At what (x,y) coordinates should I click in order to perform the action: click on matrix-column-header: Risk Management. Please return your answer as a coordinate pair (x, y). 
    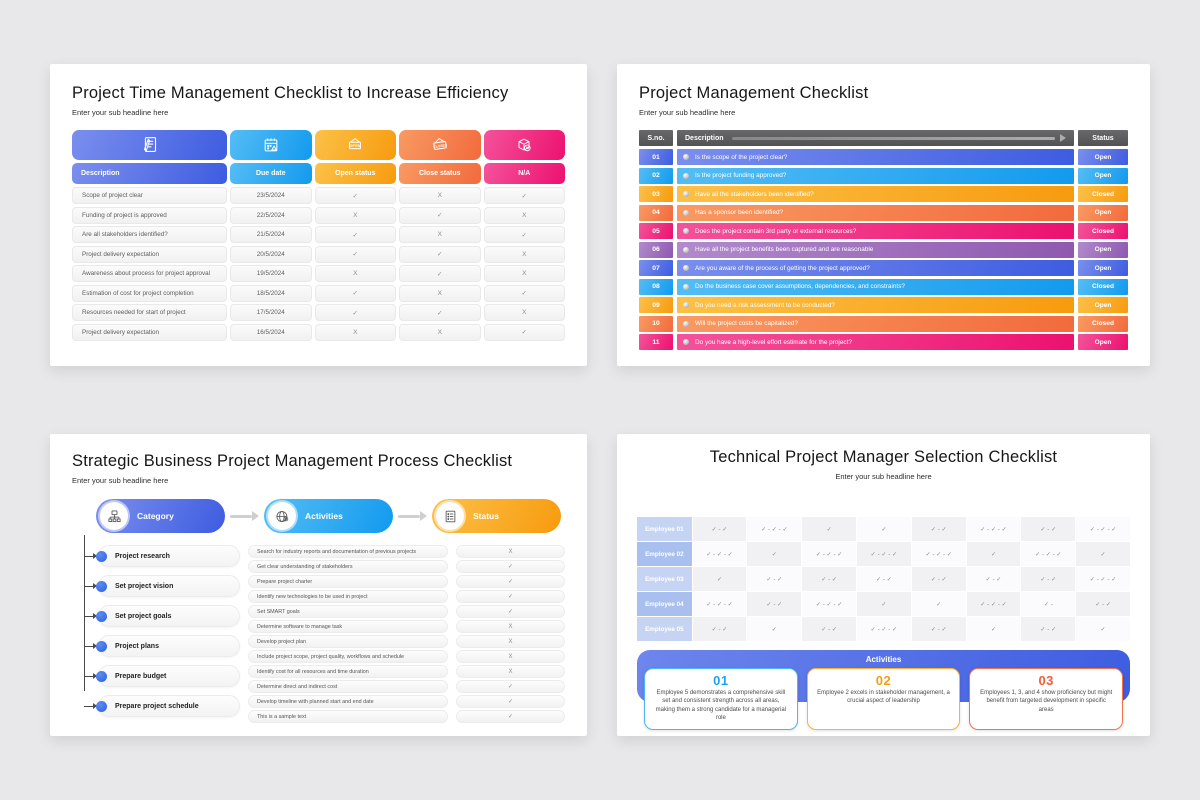
    Looking at the image, I should click on (883, 502).